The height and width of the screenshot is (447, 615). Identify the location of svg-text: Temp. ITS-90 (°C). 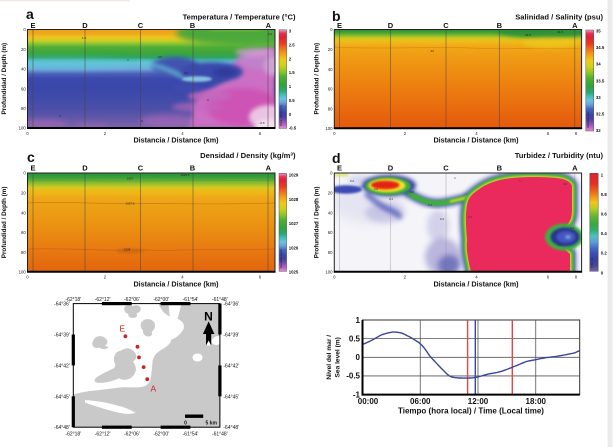
(281, 115).